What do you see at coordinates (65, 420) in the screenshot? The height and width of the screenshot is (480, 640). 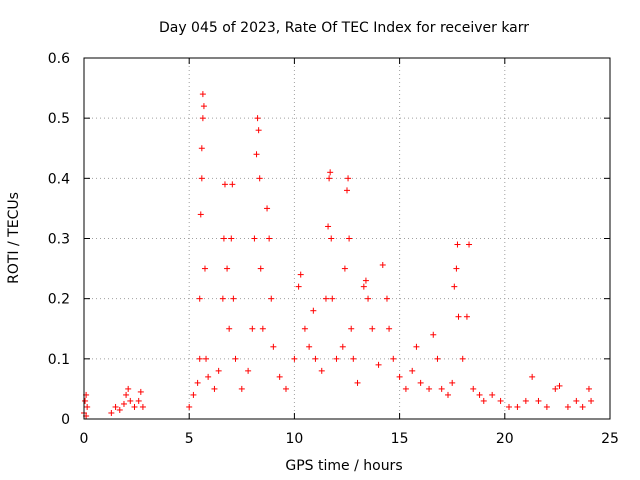 I see `y-tick-label: 0` at bounding box center [65, 420].